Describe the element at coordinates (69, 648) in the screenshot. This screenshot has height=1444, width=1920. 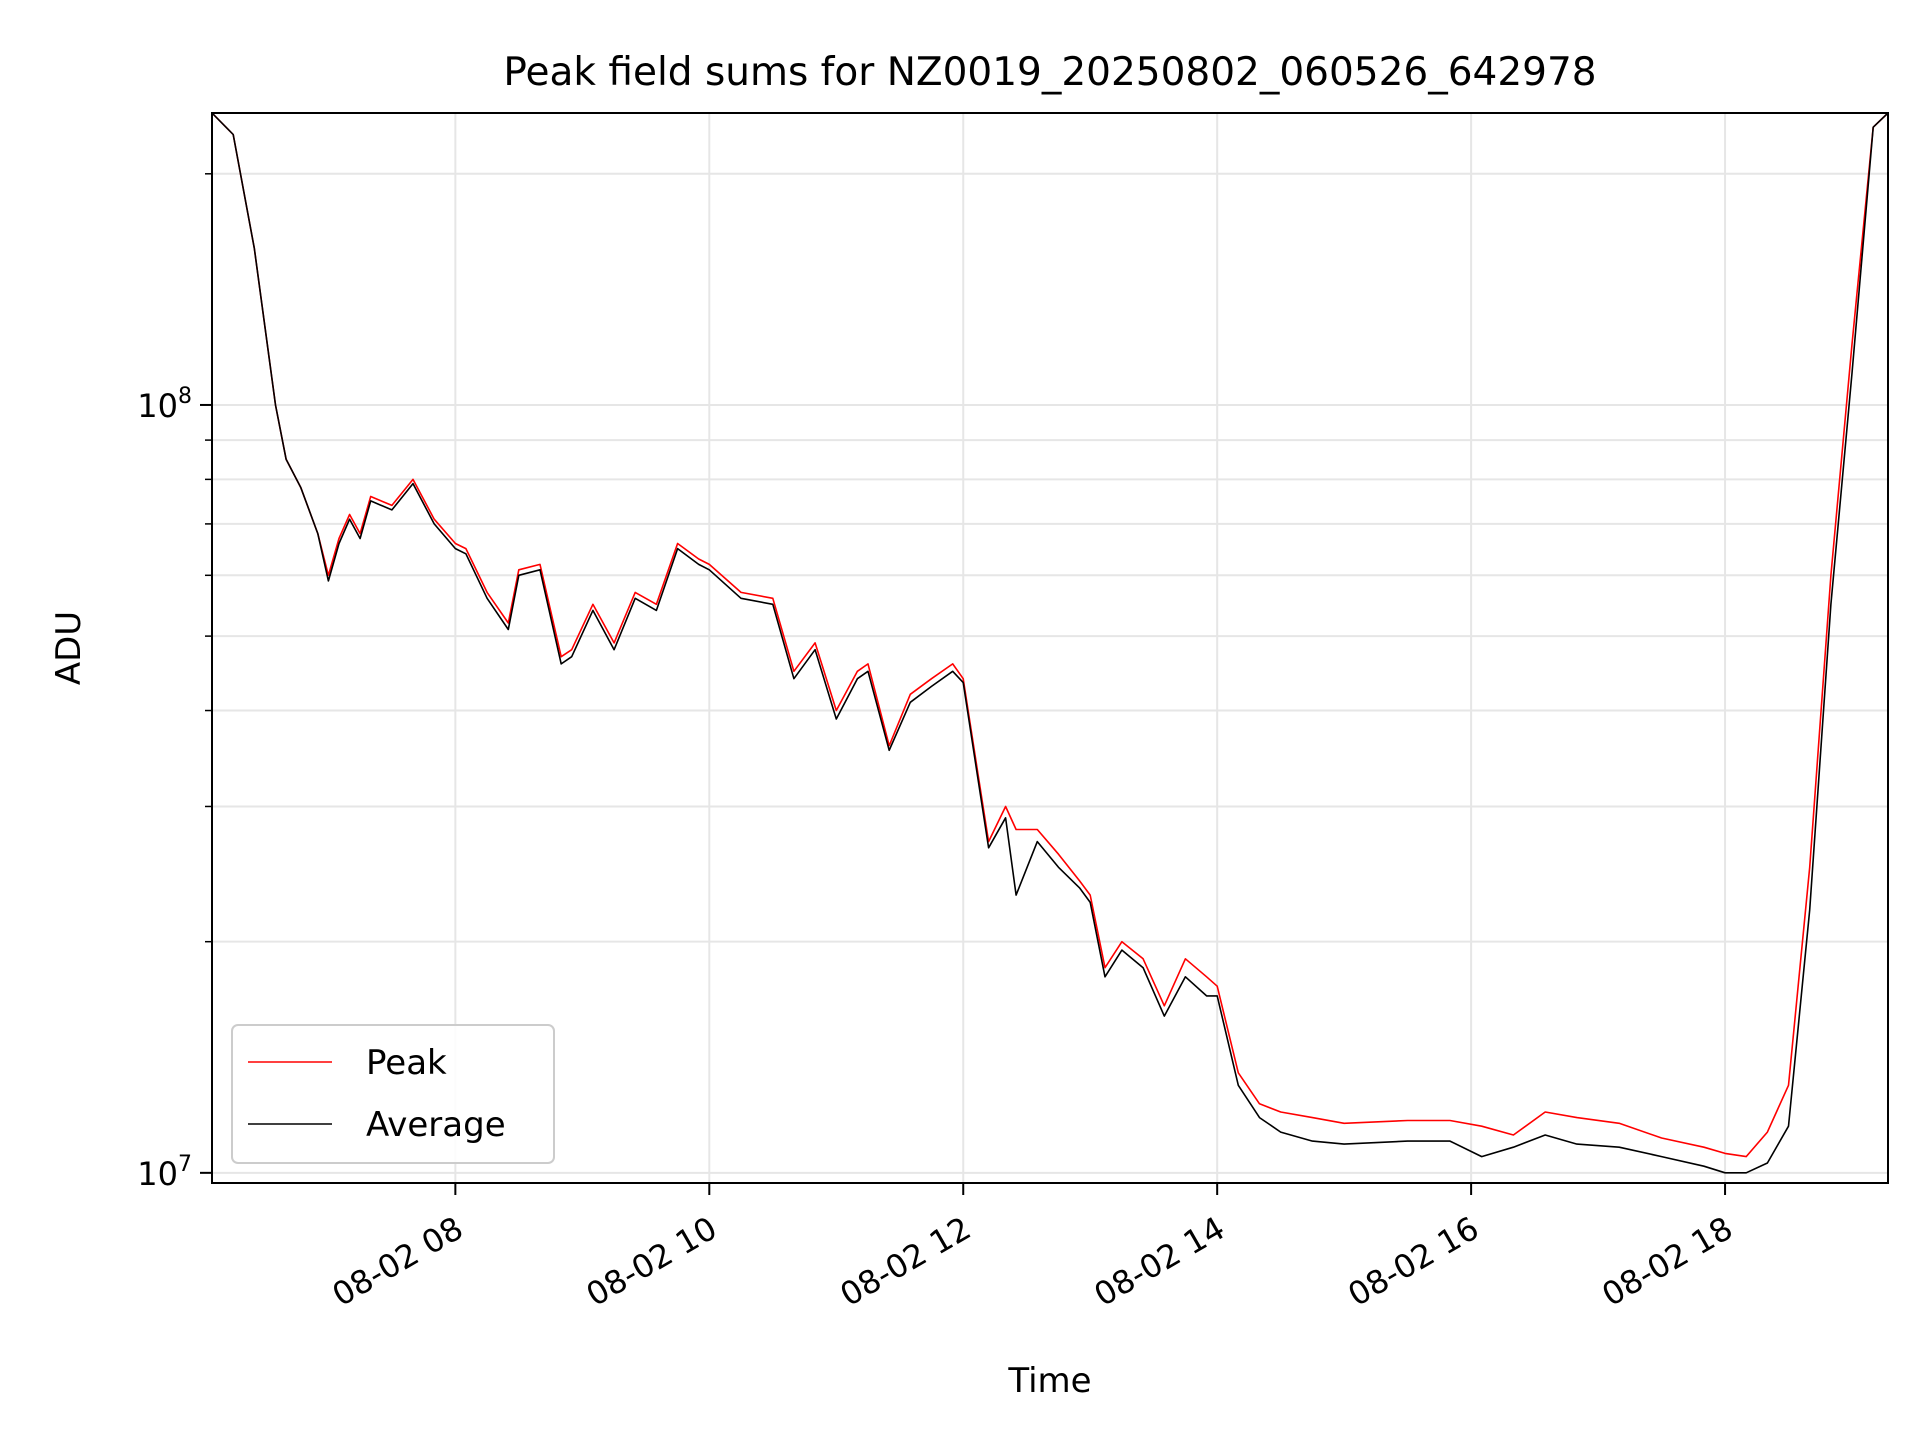
I see `y-axis-label: ADU` at that location.